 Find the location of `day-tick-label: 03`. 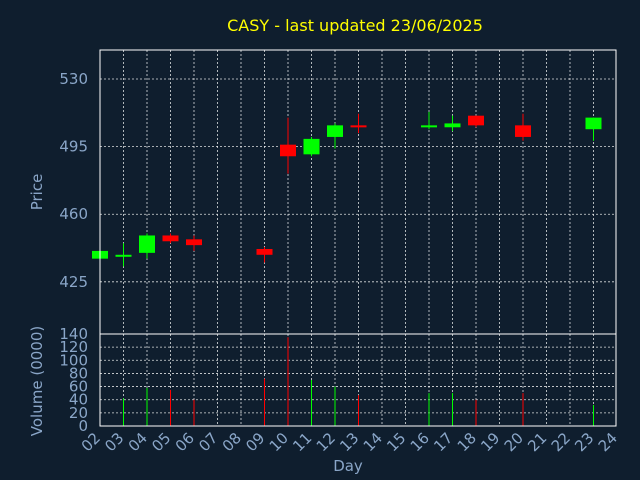

day-tick-label: 03 is located at coordinates (114, 442).